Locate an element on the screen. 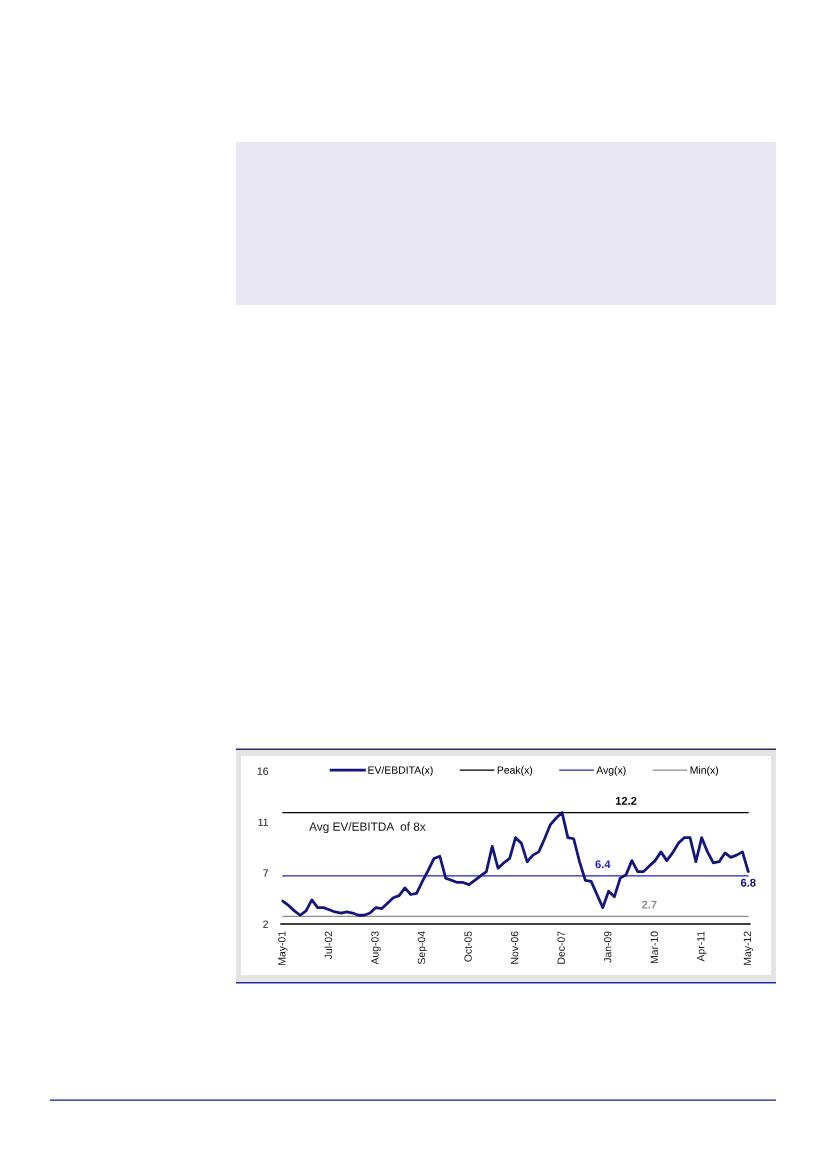 The image size is (826, 1169). x-tick-label: Aug-03 is located at coordinates (376, 948).